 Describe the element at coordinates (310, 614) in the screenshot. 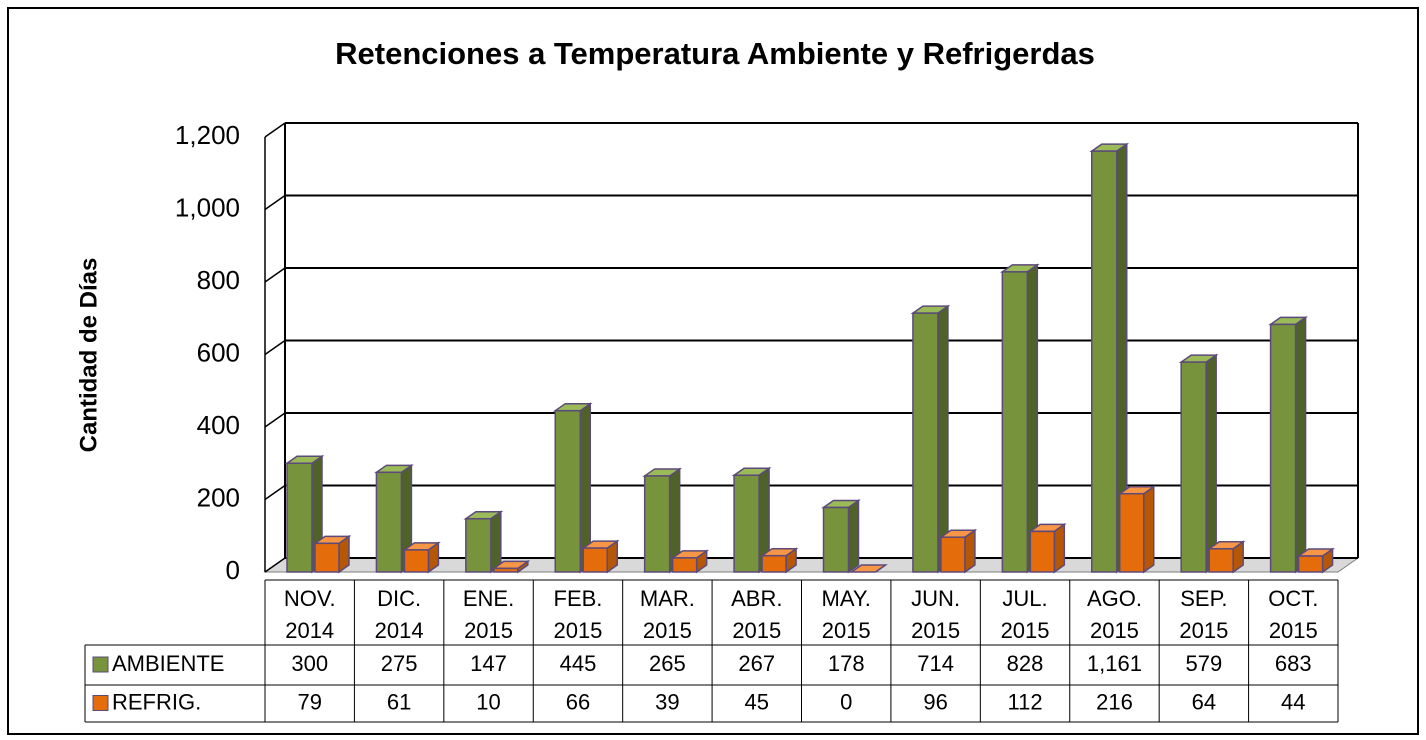

I see `x-tick-label: NOV. 2014` at that location.